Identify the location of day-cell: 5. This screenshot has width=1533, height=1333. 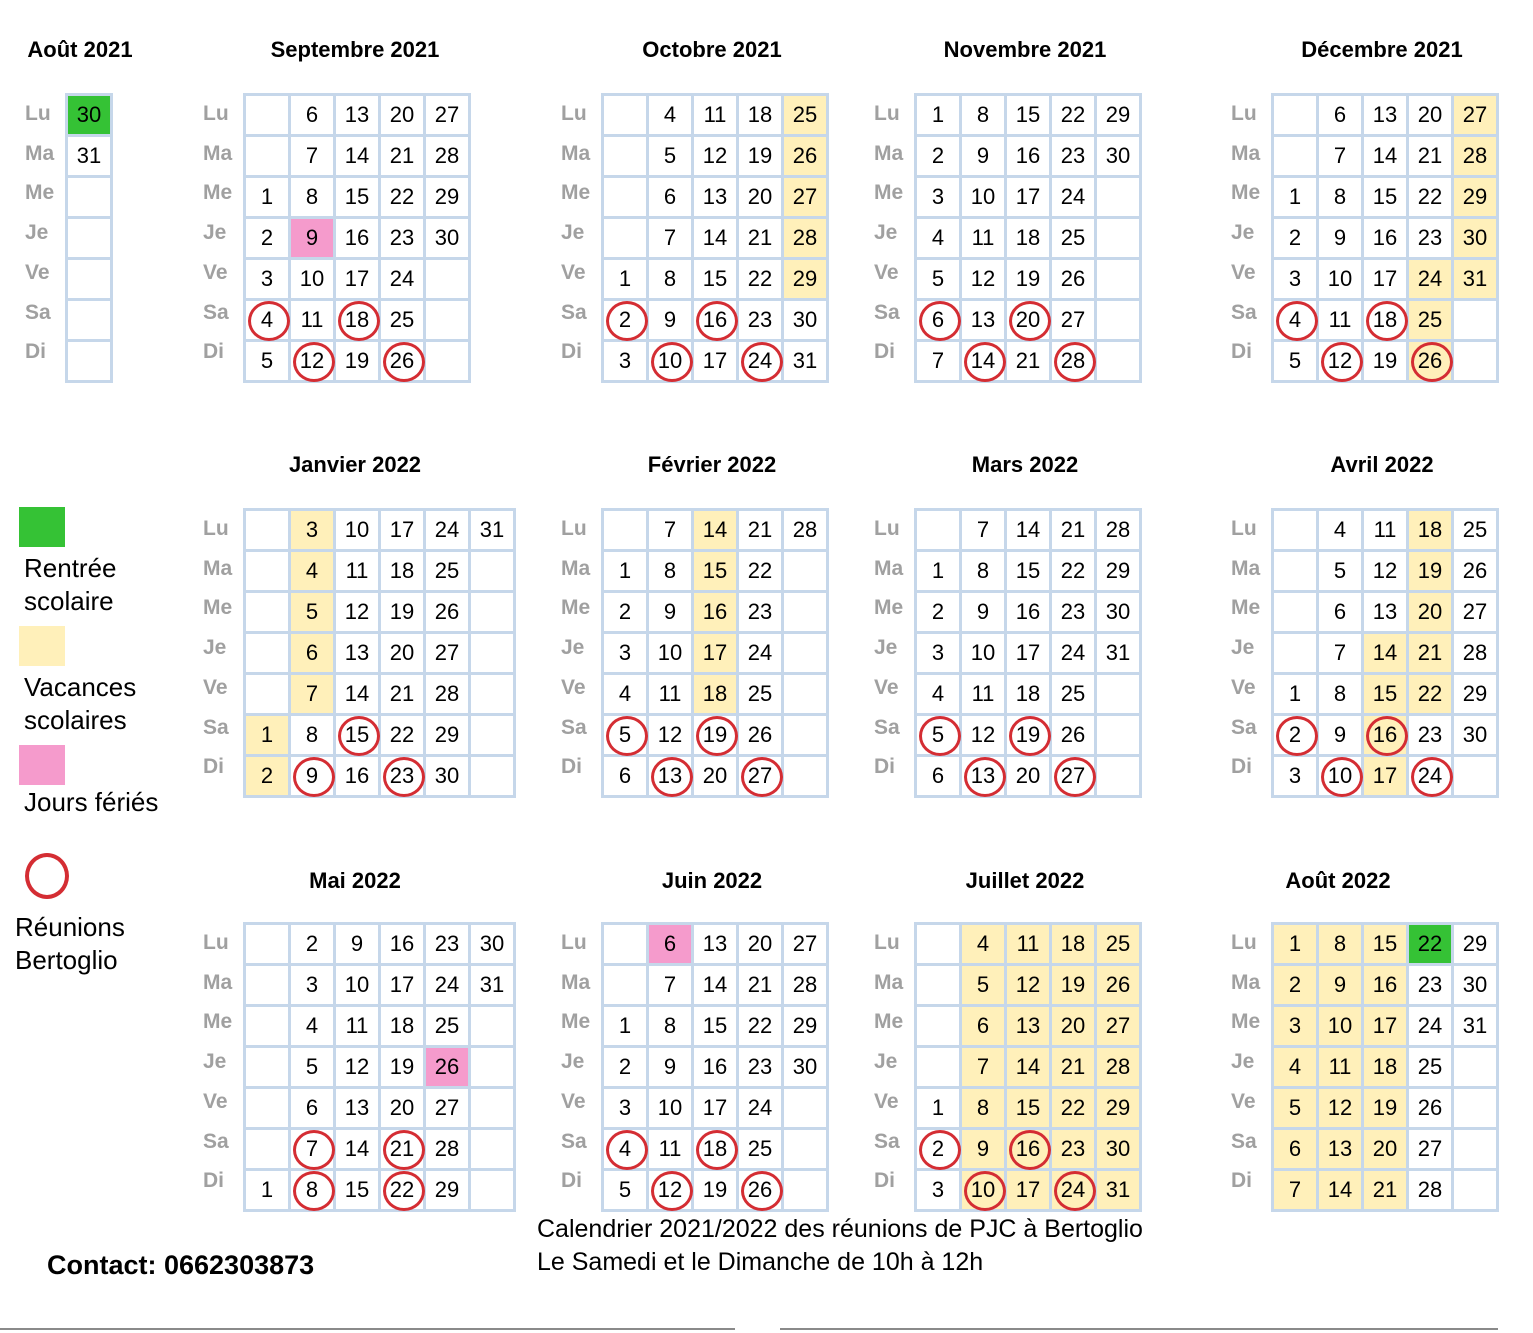
(312, 612).